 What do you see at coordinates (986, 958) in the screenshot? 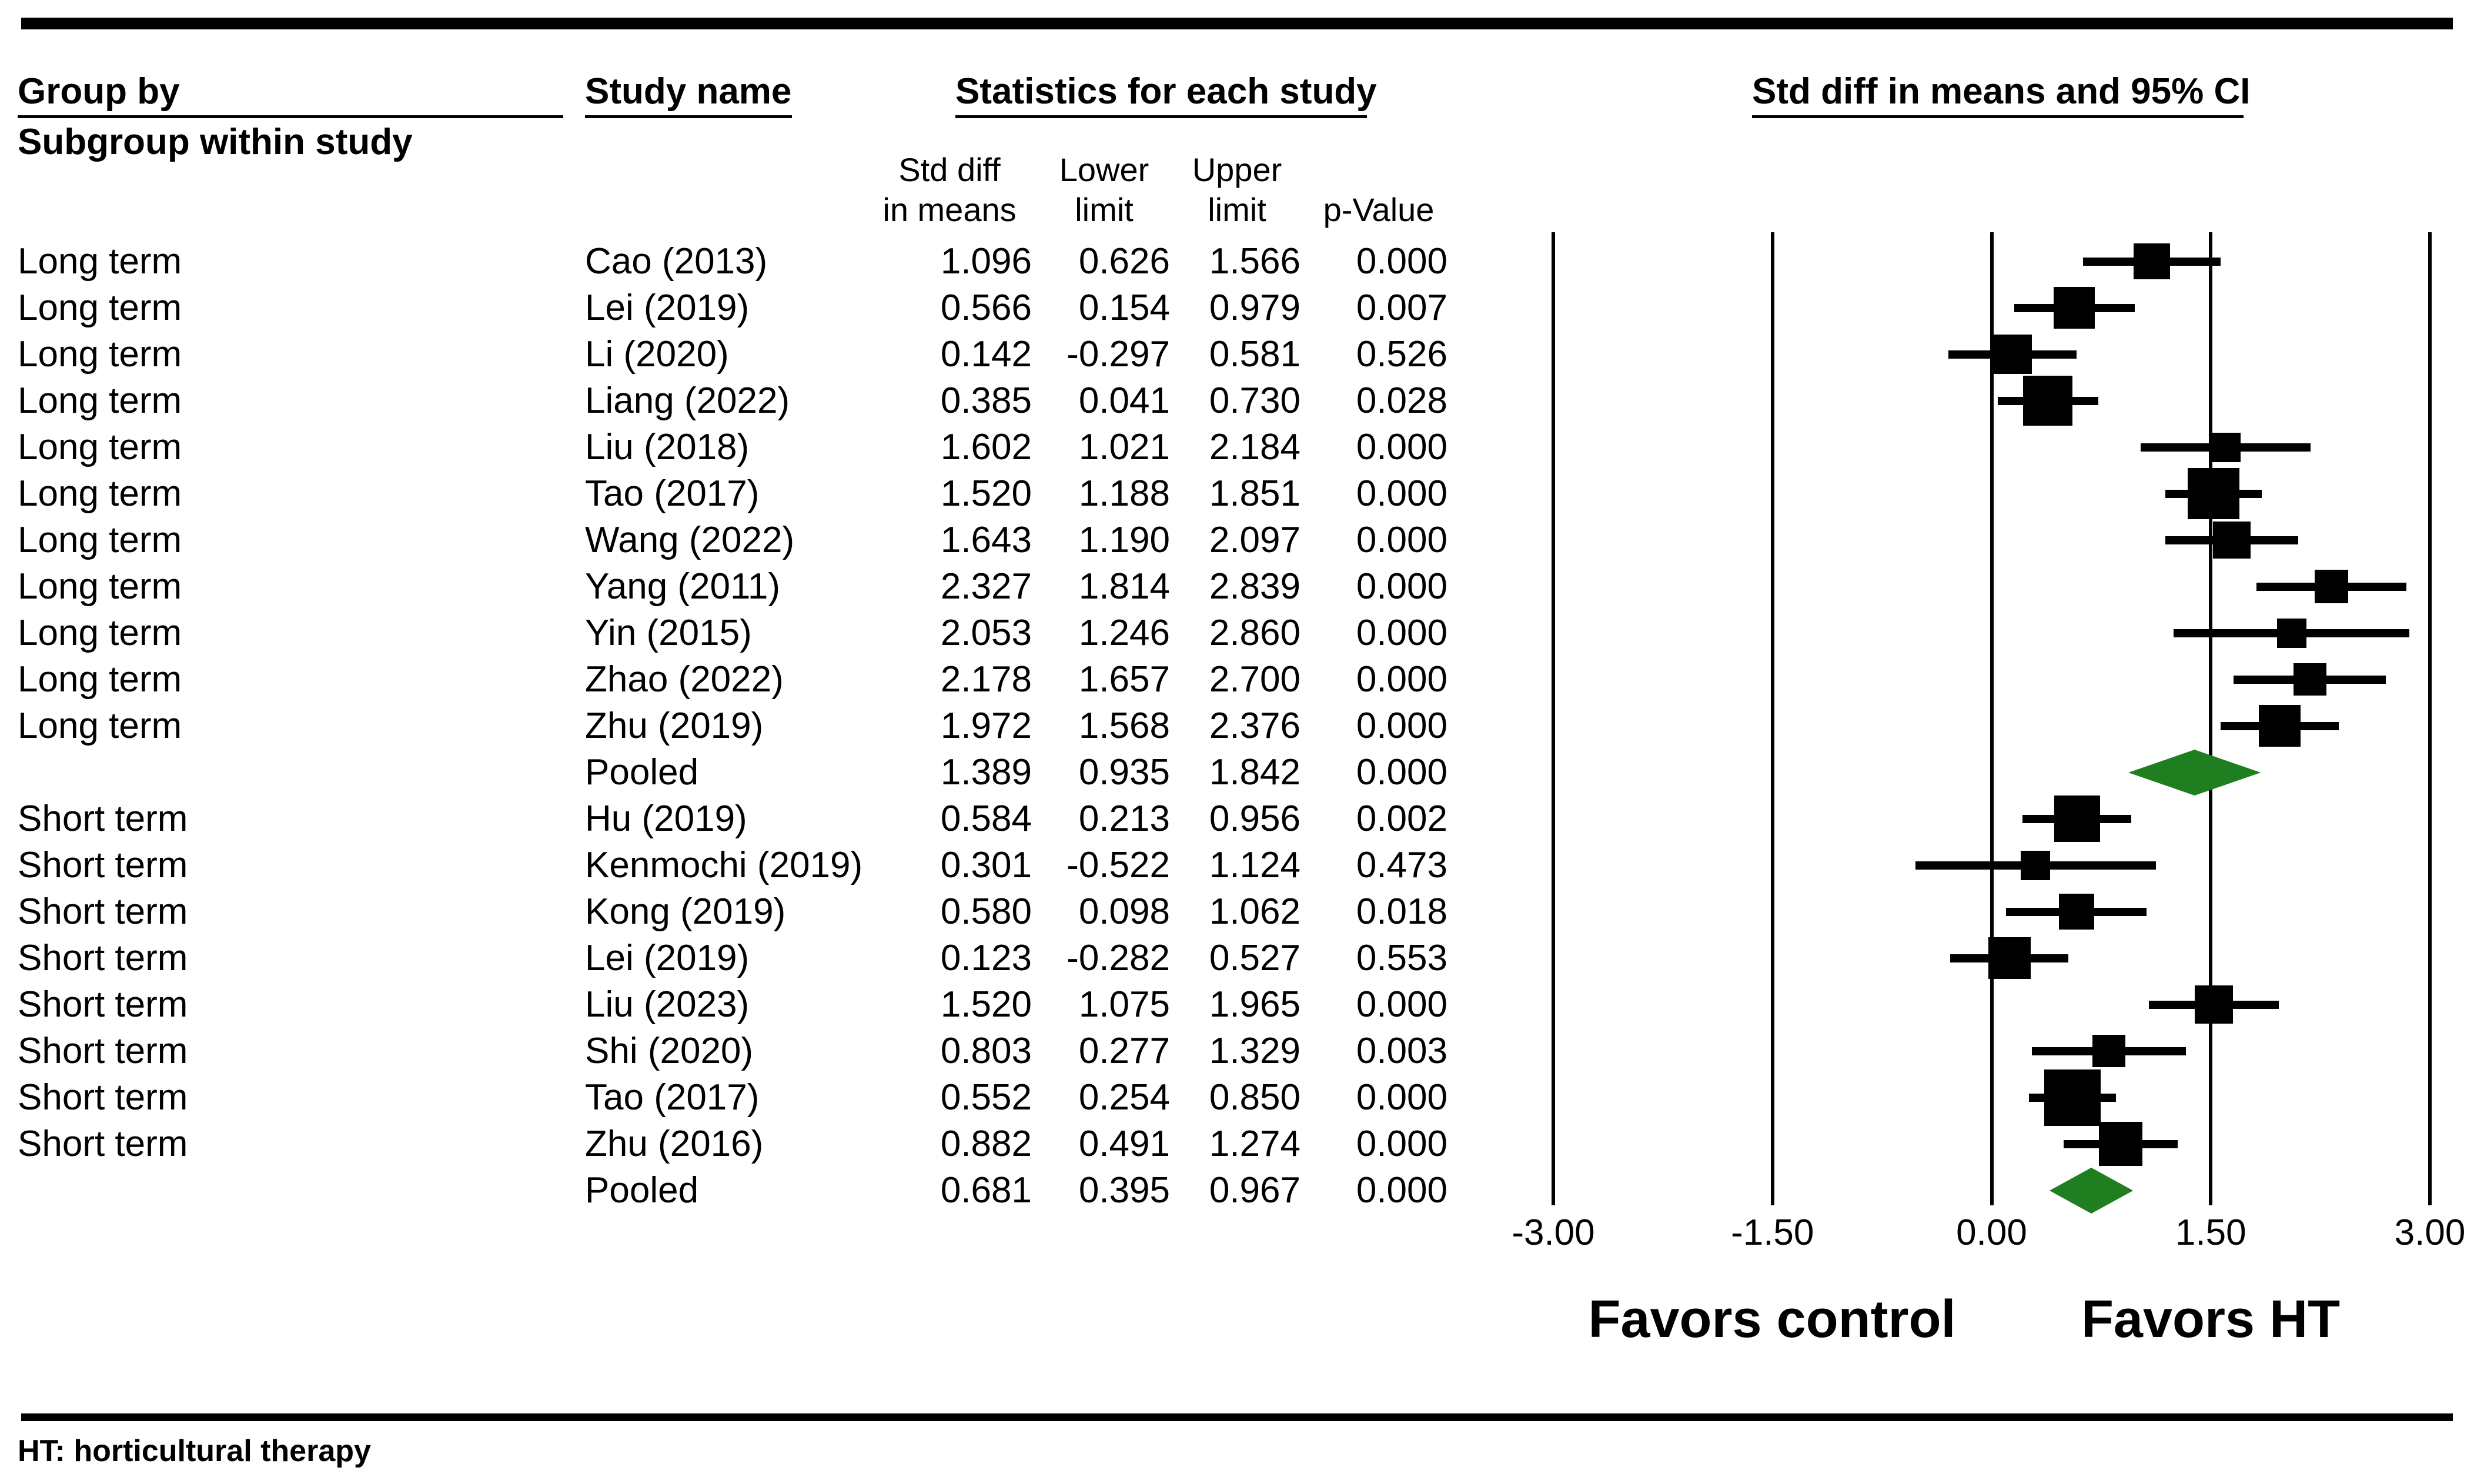
I see `cell-std-diff: 0.123` at bounding box center [986, 958].